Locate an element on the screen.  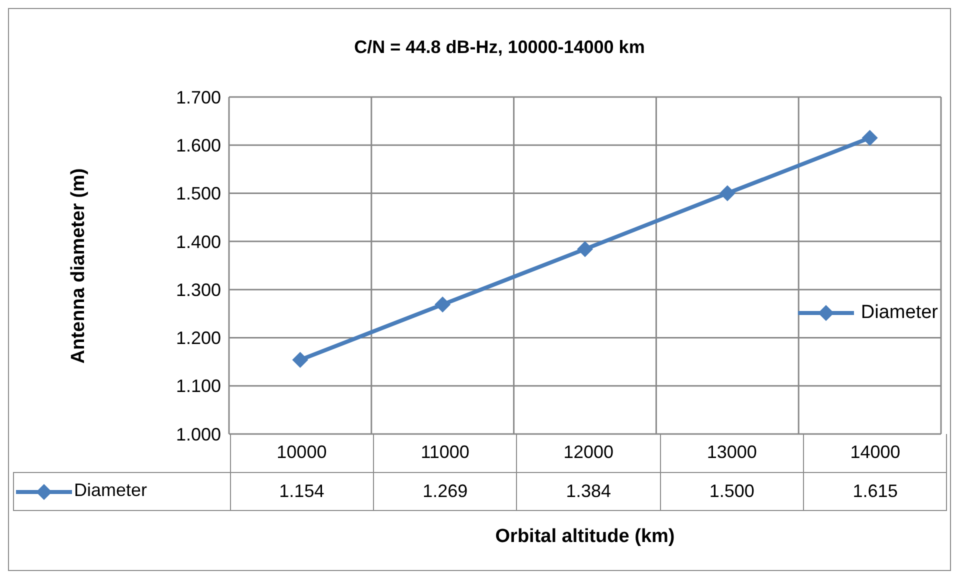
x-axis-title: Orbital altitude (km) is located at coordinates (585, 537).